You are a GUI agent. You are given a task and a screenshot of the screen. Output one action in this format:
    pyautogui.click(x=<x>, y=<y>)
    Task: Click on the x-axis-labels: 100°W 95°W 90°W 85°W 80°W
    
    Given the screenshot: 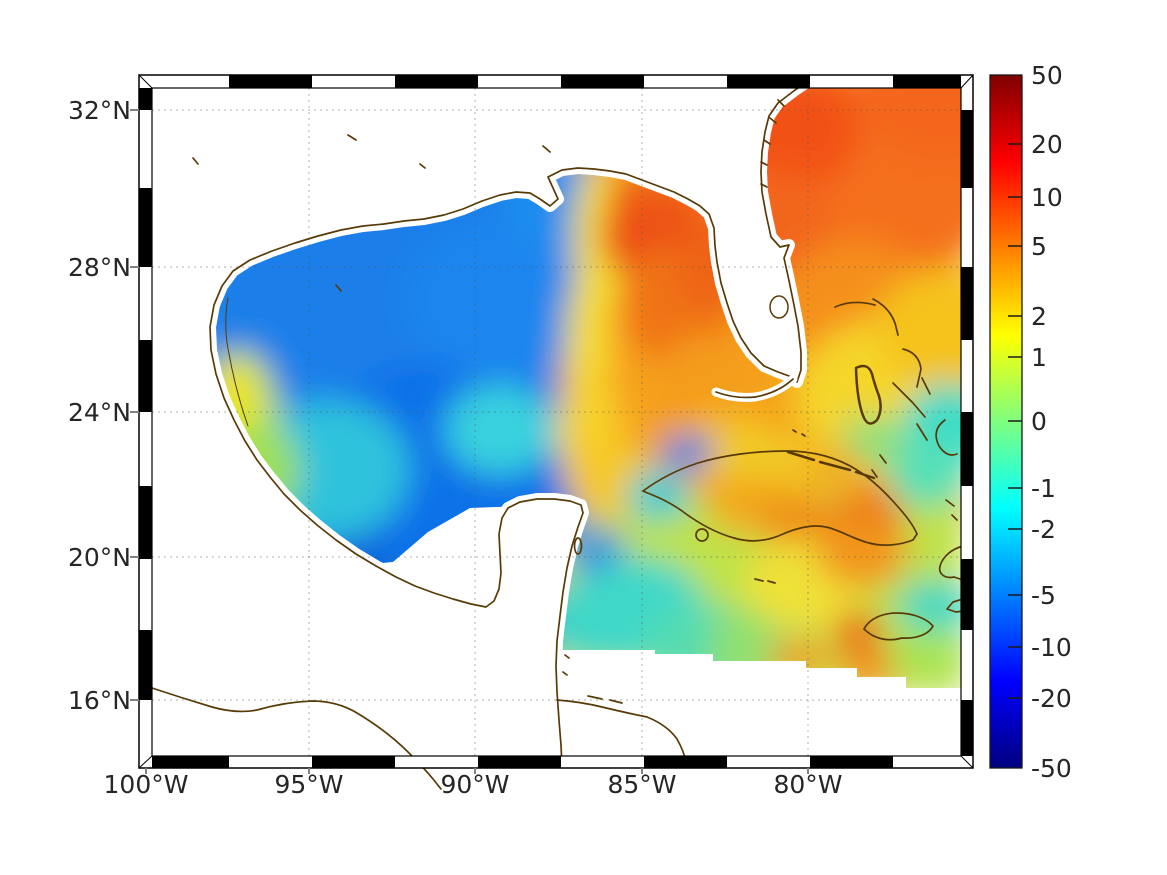 What is the action you would take?
    pyautogui.click(x=473, y=784)
    